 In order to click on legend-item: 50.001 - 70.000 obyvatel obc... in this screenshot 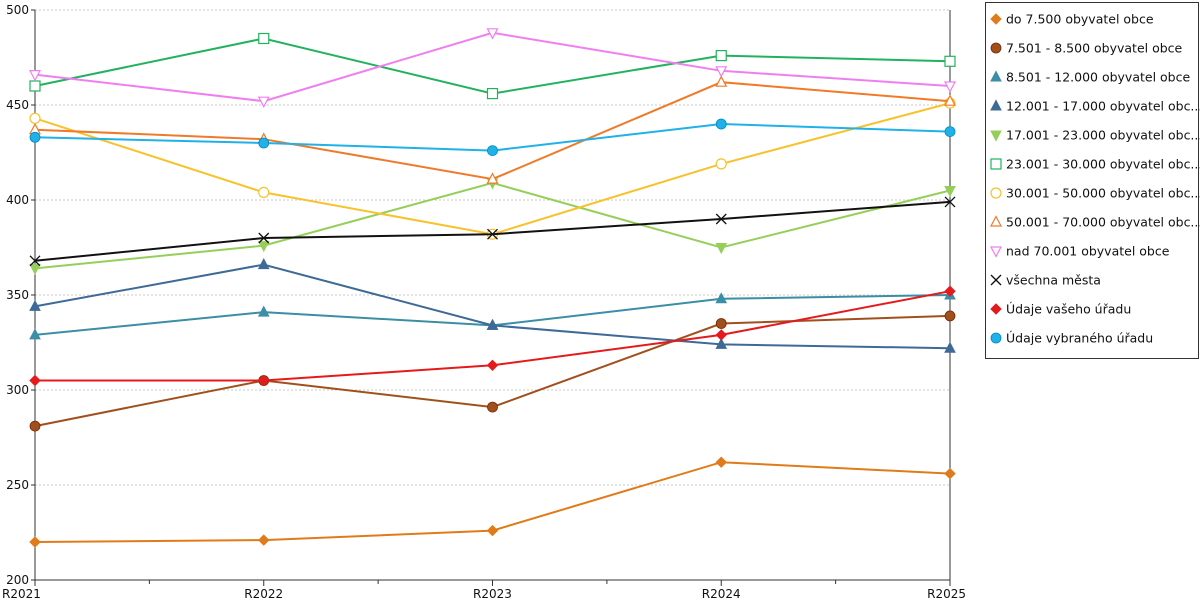, I will do `click(1095, 222)`.